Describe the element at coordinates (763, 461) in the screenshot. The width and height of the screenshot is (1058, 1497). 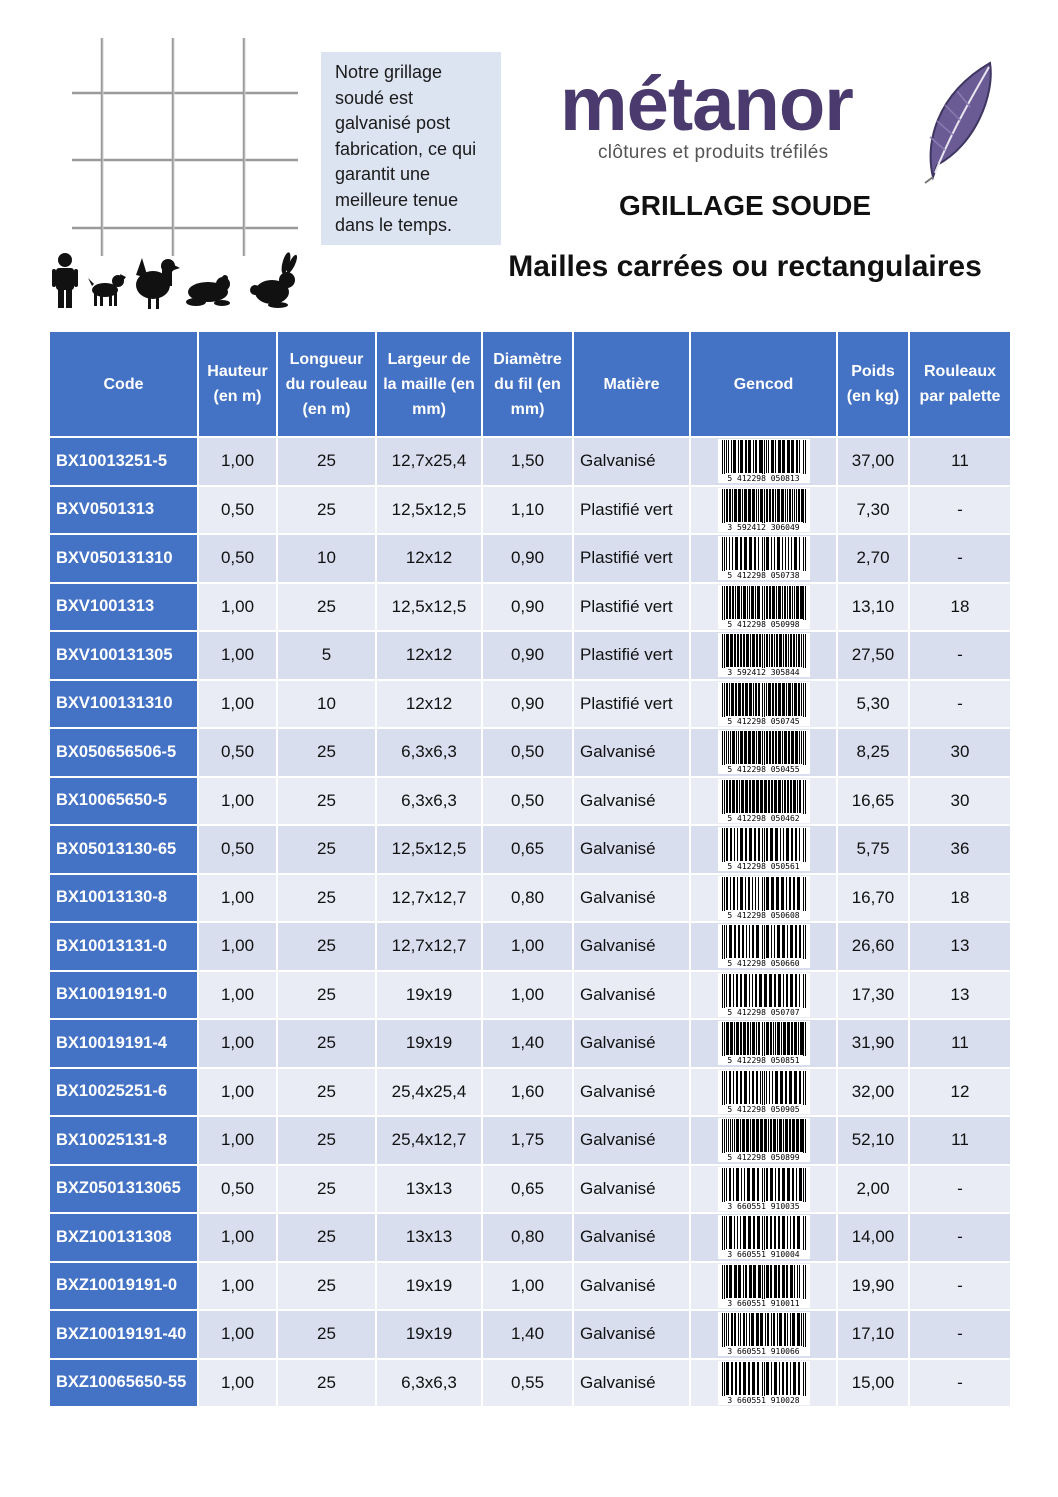
I see `gencod-cell: 5 412298 050813` at that location.